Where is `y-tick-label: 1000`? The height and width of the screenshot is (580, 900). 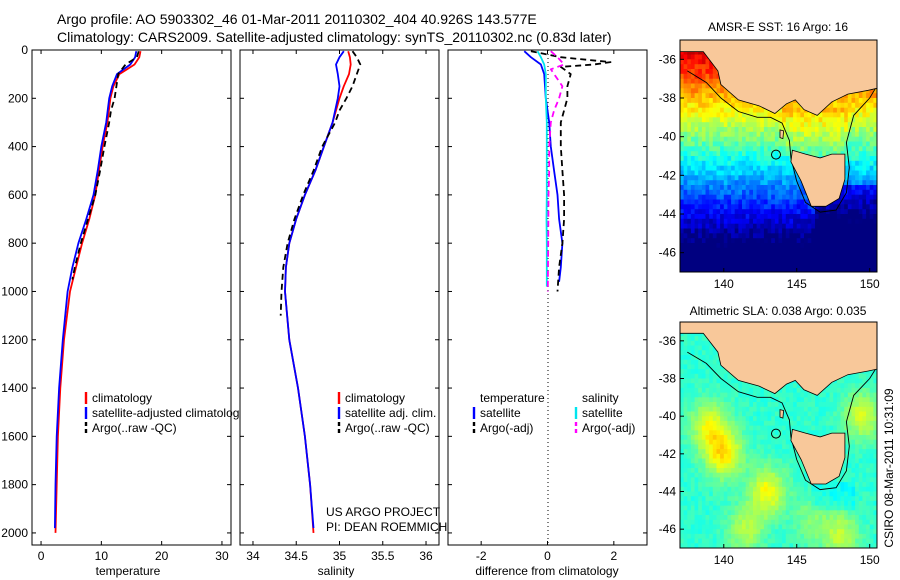 y-tick-label: 1000 is located at coordinates (14, 291).